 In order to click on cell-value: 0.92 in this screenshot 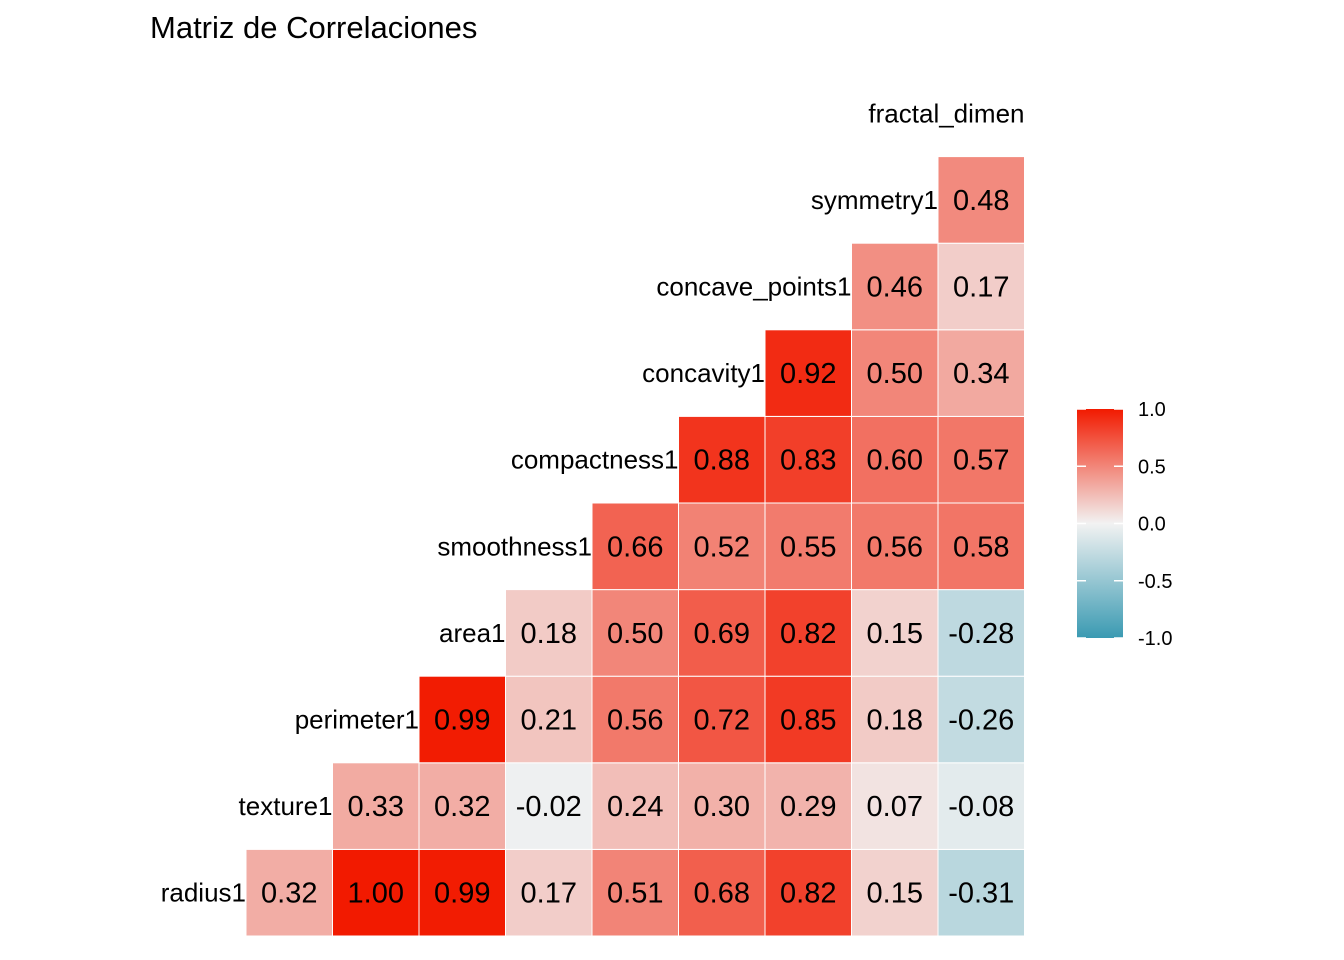, I will do `click(808, 374)`.